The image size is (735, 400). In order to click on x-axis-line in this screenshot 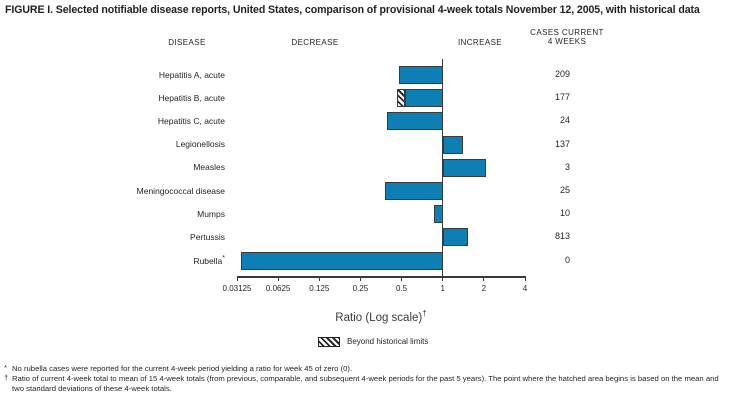, I will do `click(381, 277)`.